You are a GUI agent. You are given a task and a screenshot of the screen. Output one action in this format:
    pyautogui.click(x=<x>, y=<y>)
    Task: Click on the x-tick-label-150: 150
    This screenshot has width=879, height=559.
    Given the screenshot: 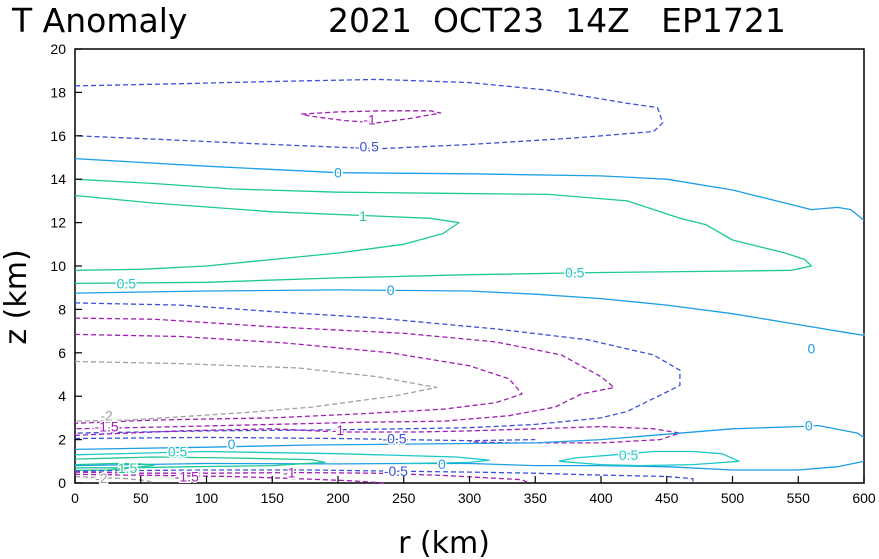 What is the action you would take?
    pyautogui.click(x=273, y=498)
    